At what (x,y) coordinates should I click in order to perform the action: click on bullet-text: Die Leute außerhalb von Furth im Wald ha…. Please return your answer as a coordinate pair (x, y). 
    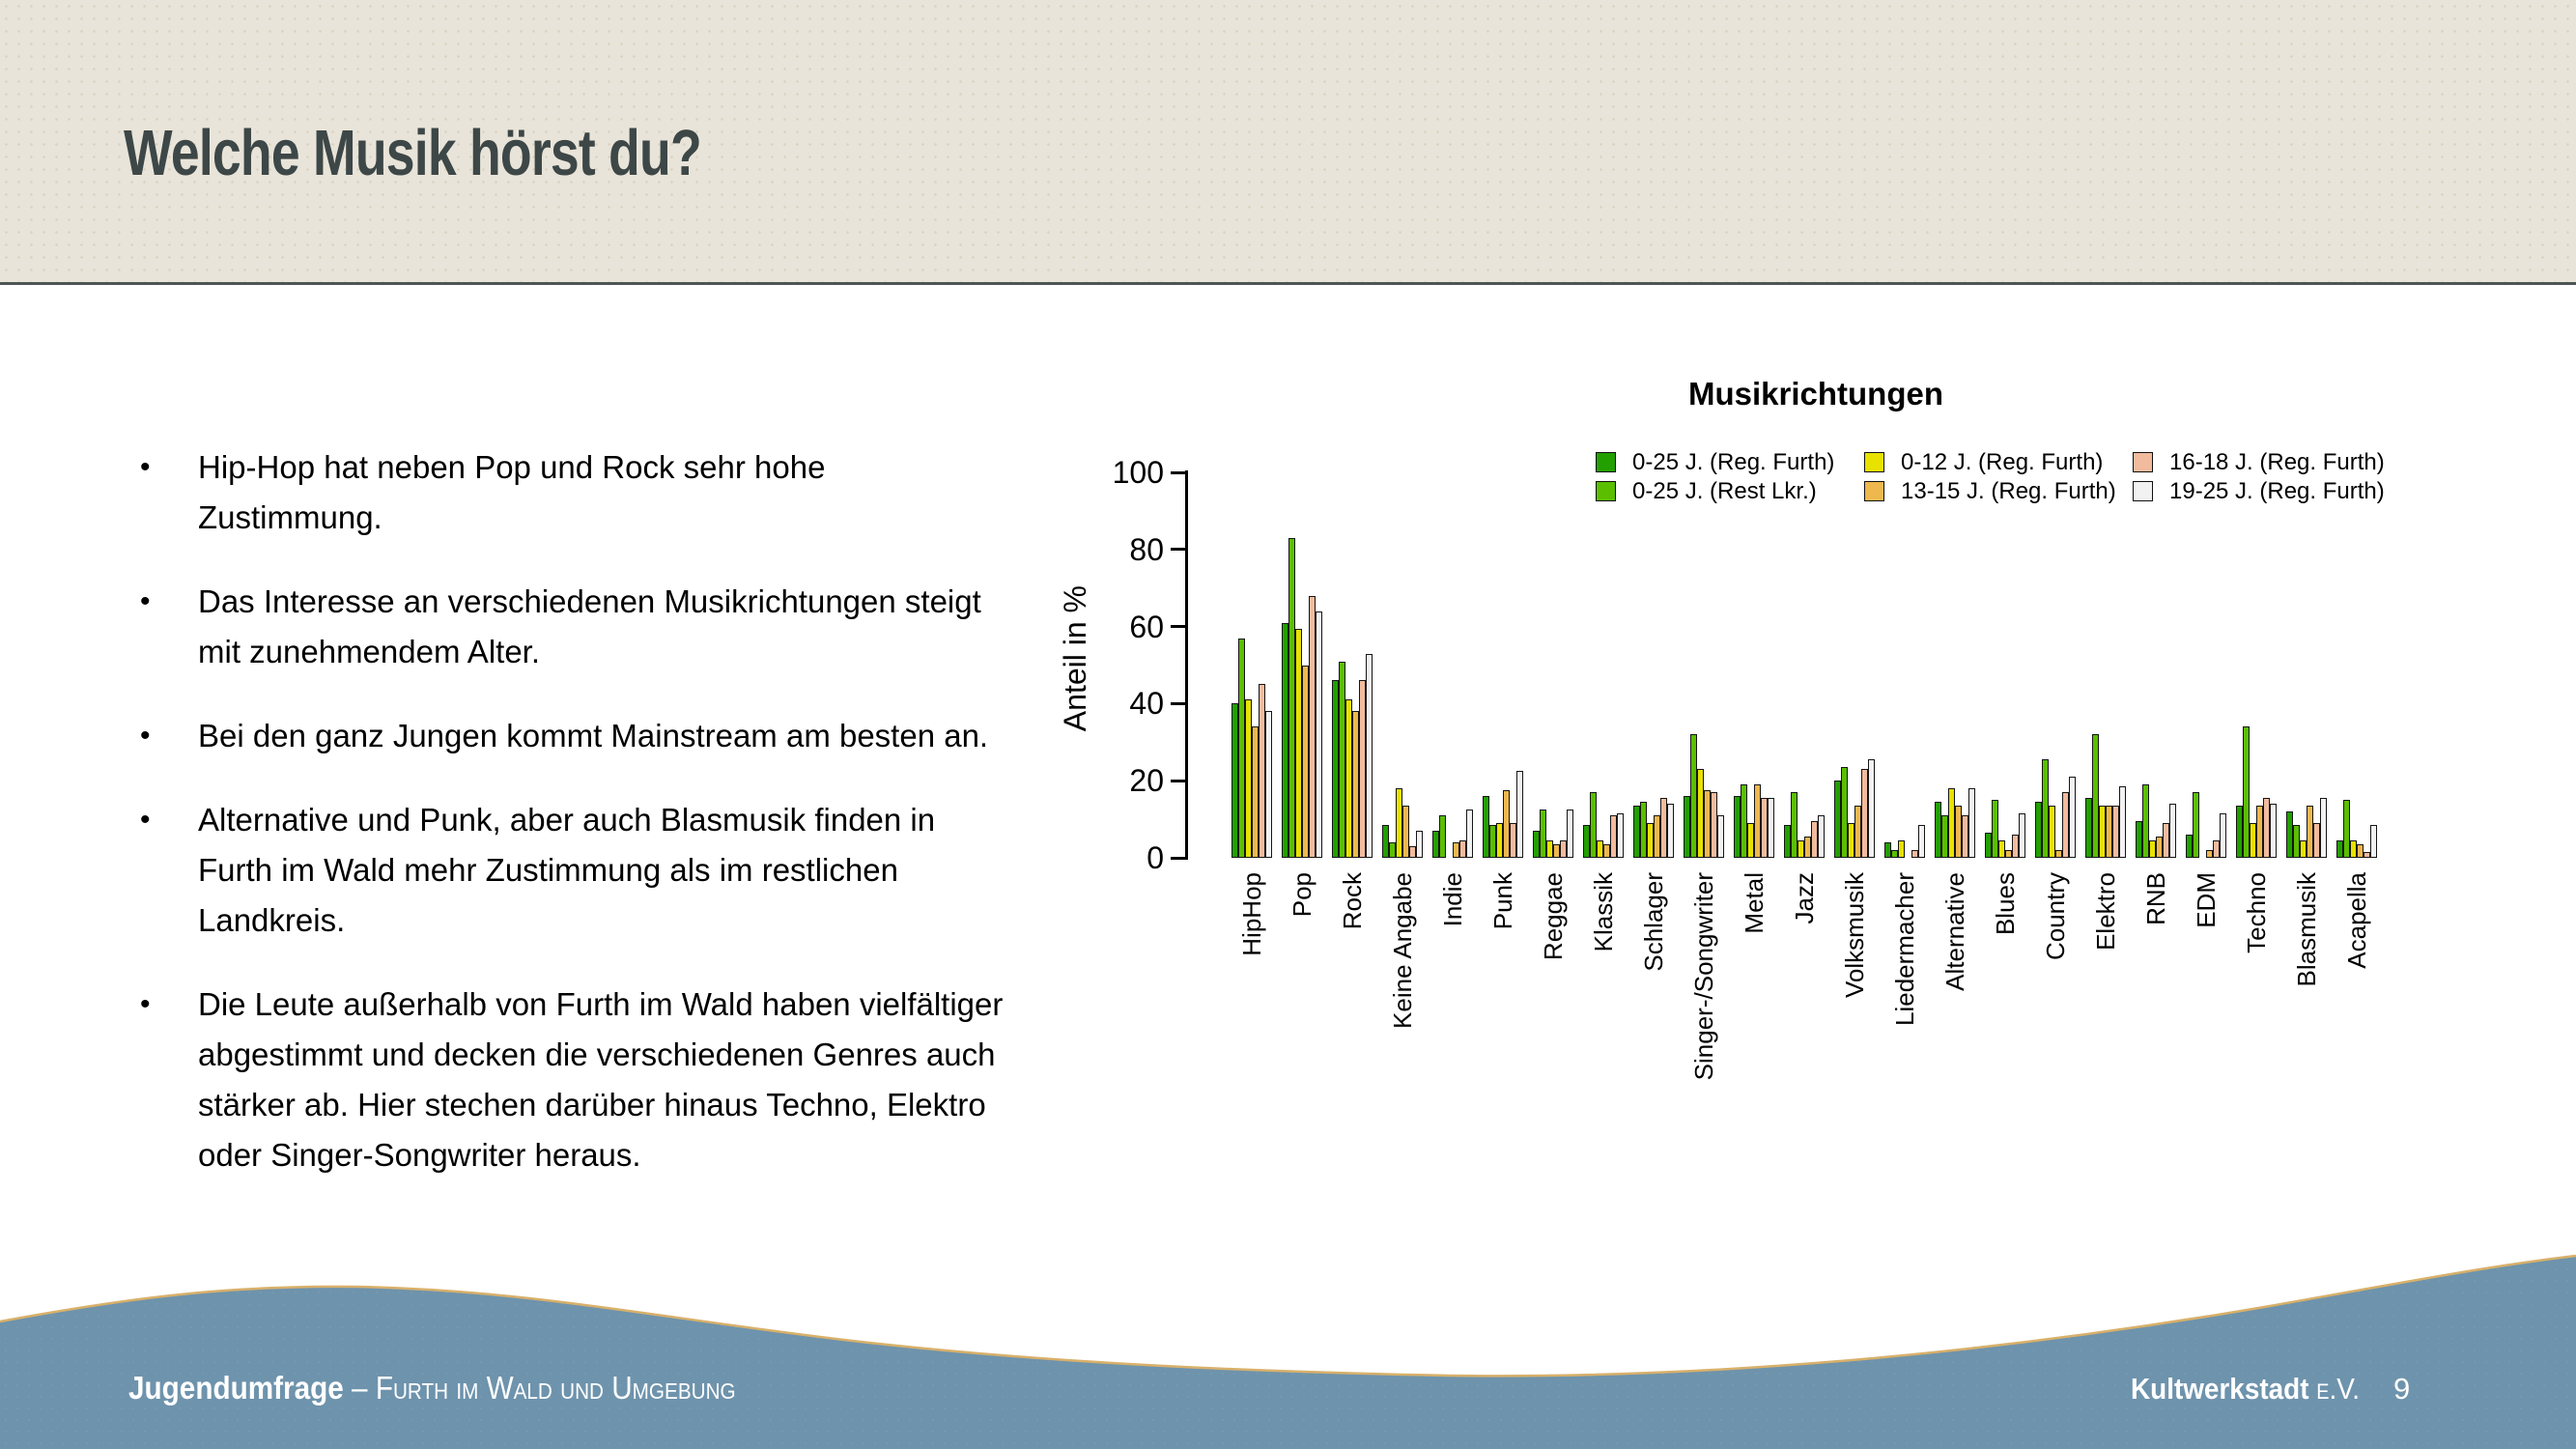
    Looking at the image, I should click on (601, 1079).